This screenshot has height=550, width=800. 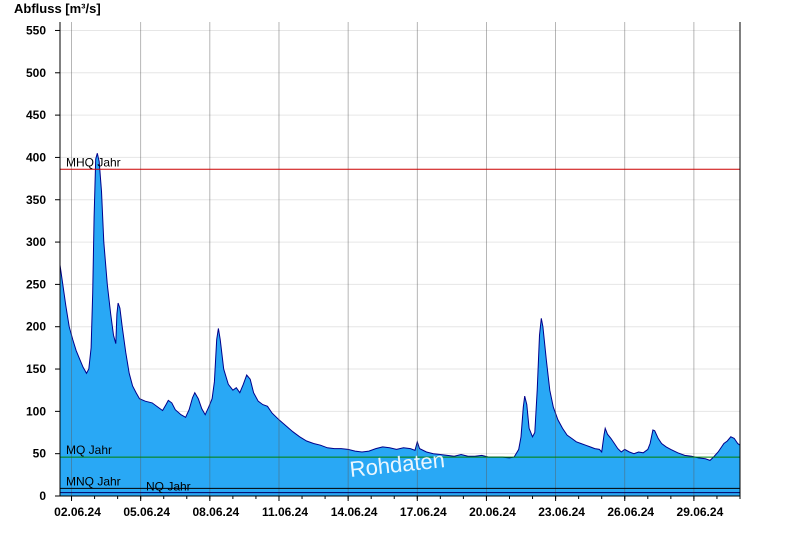 I want to click on ref-line-label-2: MNQ Jahr, so click(x=93, y=481).